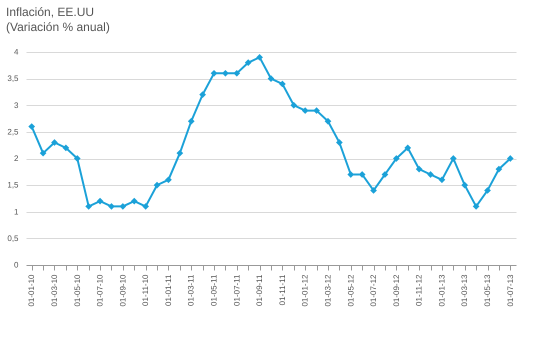  I want to click on x-tick-label: 01-07-12, so click(373, 290).